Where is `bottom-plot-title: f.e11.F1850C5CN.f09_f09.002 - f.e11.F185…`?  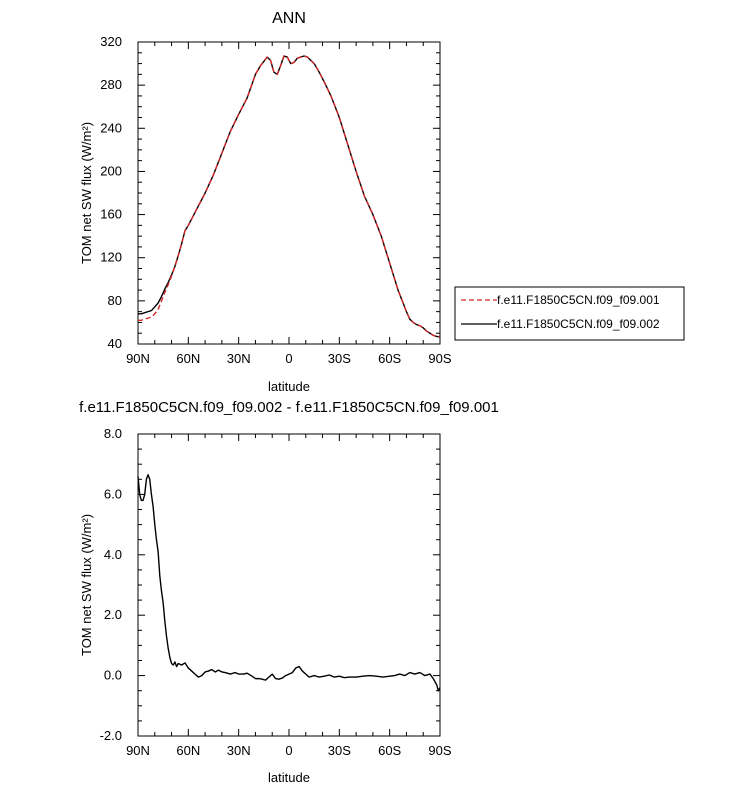 bottom-plot-title: f.e11.F1850C5CN.f09_f09.002 - f.e11.F185… is located at coordinates (289, 407).